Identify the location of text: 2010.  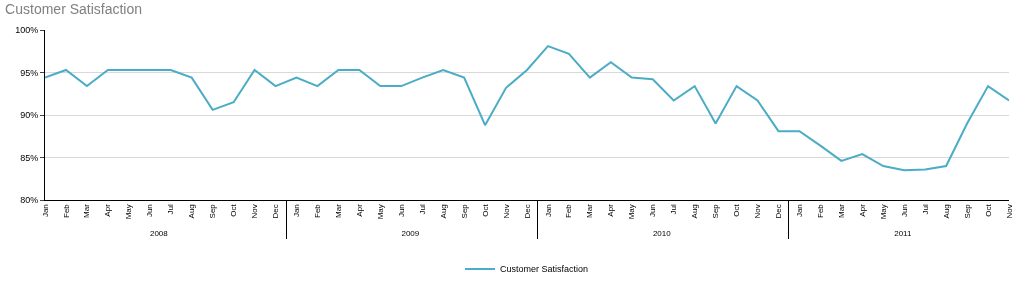
(662, 234).